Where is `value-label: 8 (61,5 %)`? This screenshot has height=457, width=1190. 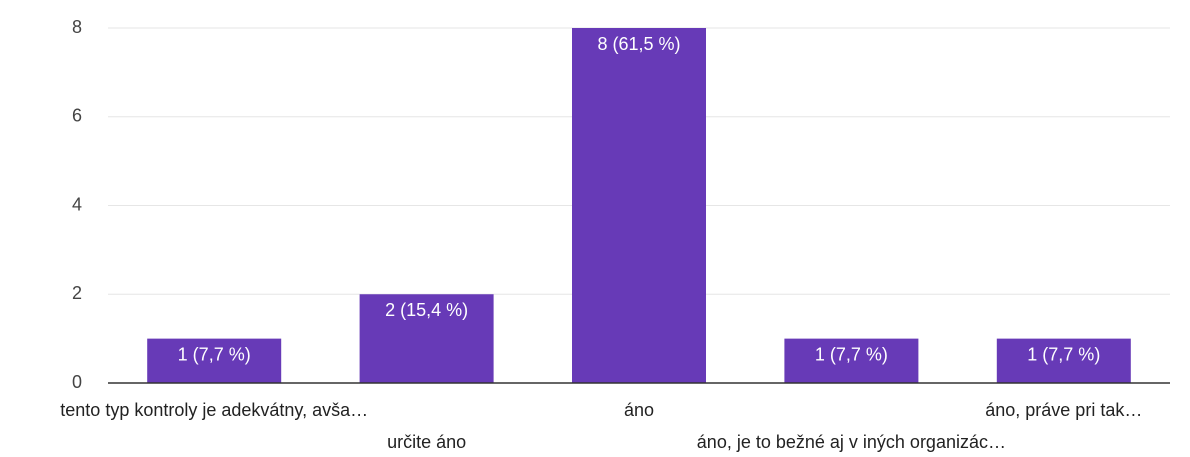 value-label: 8 (61,5 %) is located at coordinates (638, 44).